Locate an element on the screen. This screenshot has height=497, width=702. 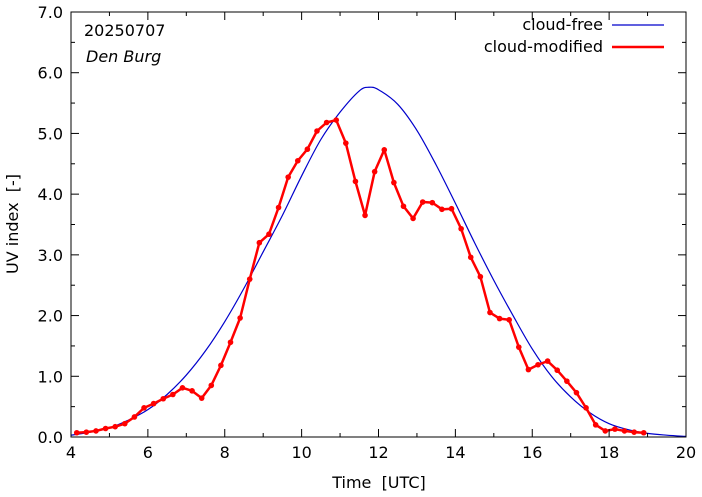
x-axis-label: Time [UTC] is located at coordinates (378, 482).